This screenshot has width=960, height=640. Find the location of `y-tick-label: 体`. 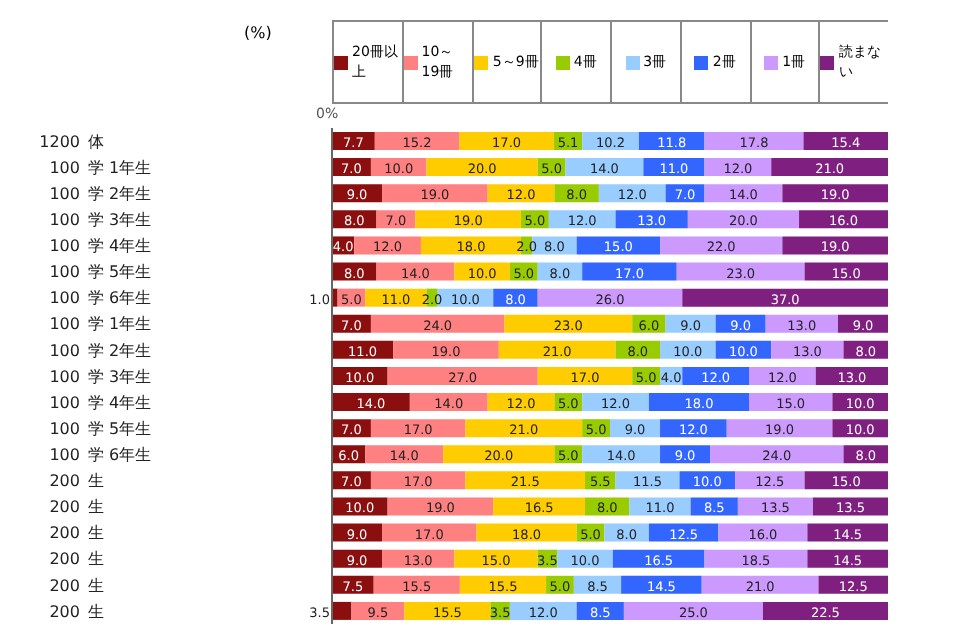

y-tick-label: 体 is located at coordinates (96, 141).